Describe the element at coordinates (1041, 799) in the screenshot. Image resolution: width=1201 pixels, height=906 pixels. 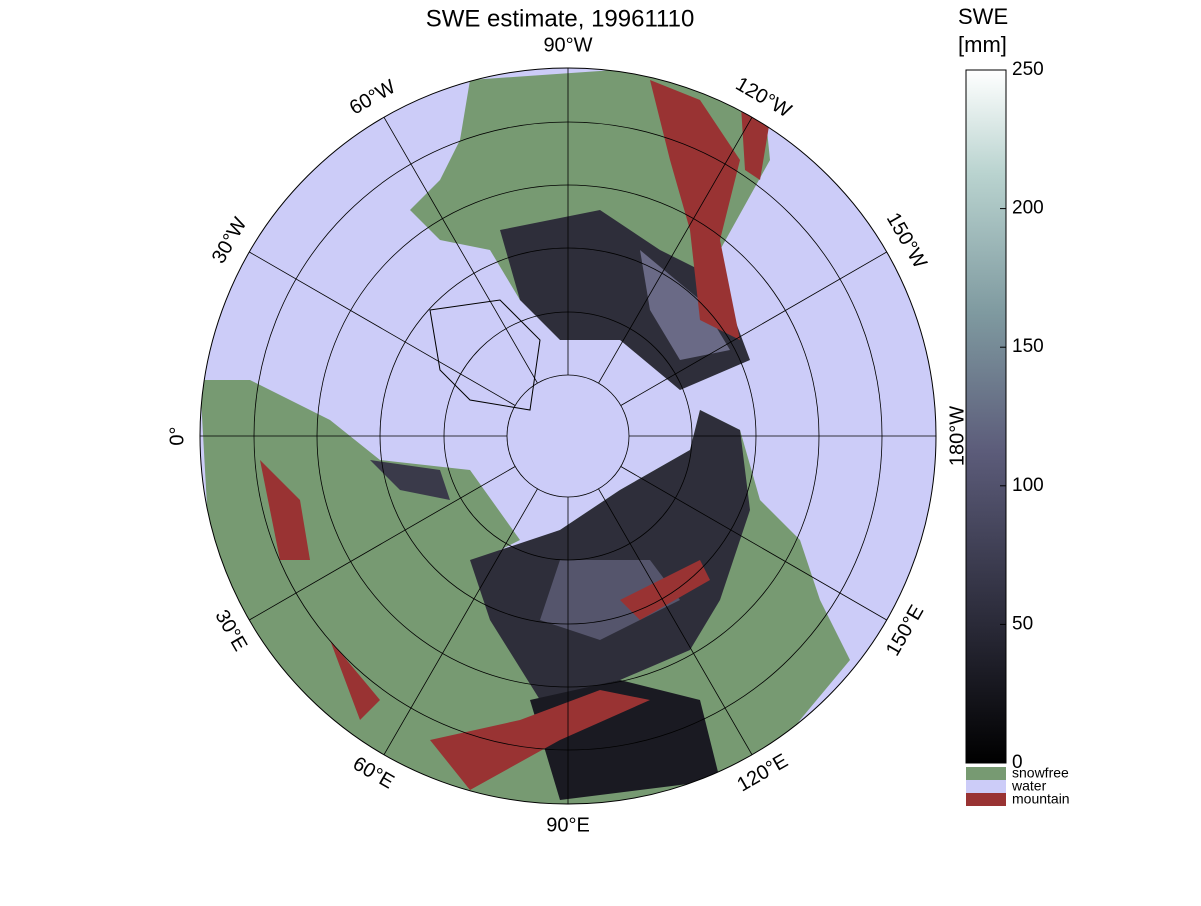
I see `legend-label: mountain` at that location.